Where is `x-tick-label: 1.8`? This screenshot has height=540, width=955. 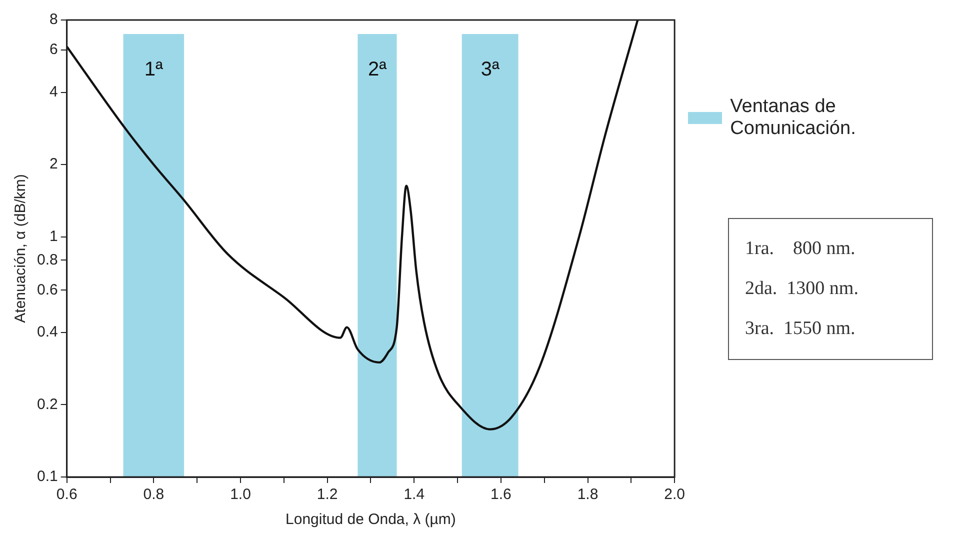
x-tick-label: 1.8 is located at coordinates (587, 495).